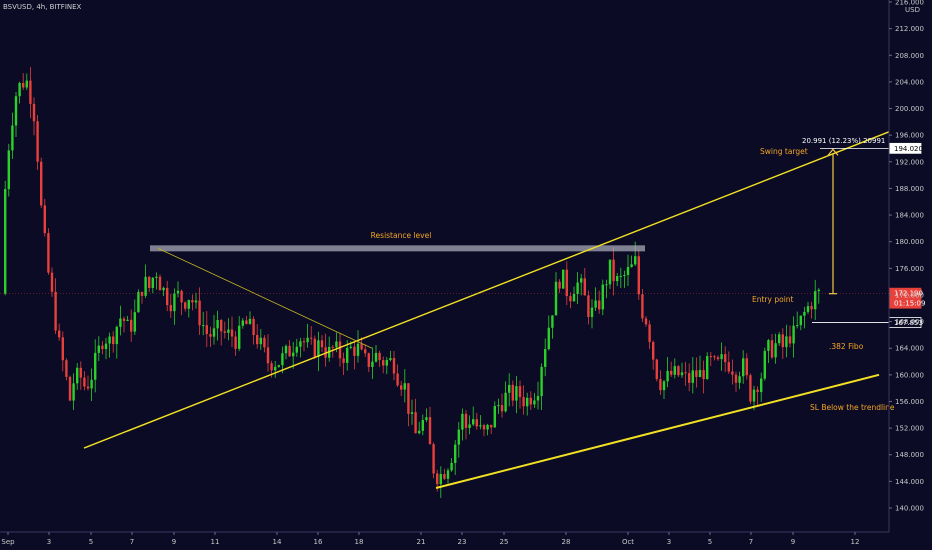 Image resolution: width=932 pixels, height=550 pixels. I want to click on x-tick-label: 25, so click(504, 542).